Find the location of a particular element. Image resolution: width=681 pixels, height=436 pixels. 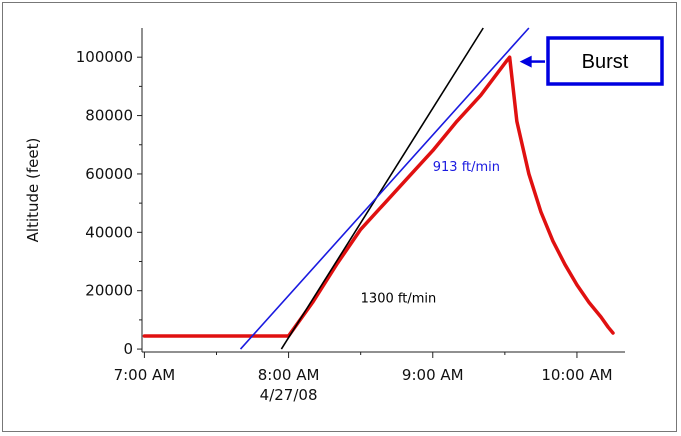

y-tick-label: 40000 is located at coordinates (109, 232).